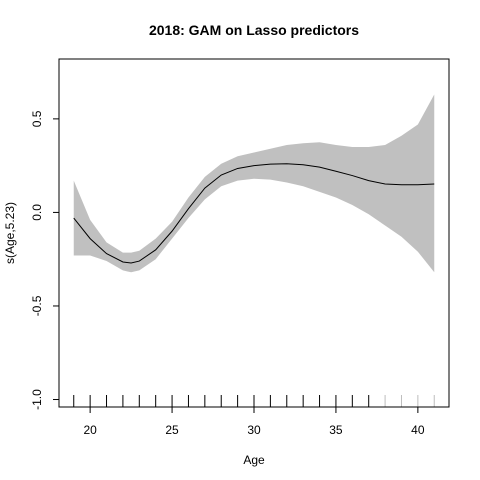  I want to click on y-tick-label: 0.0, so click(37, 212).